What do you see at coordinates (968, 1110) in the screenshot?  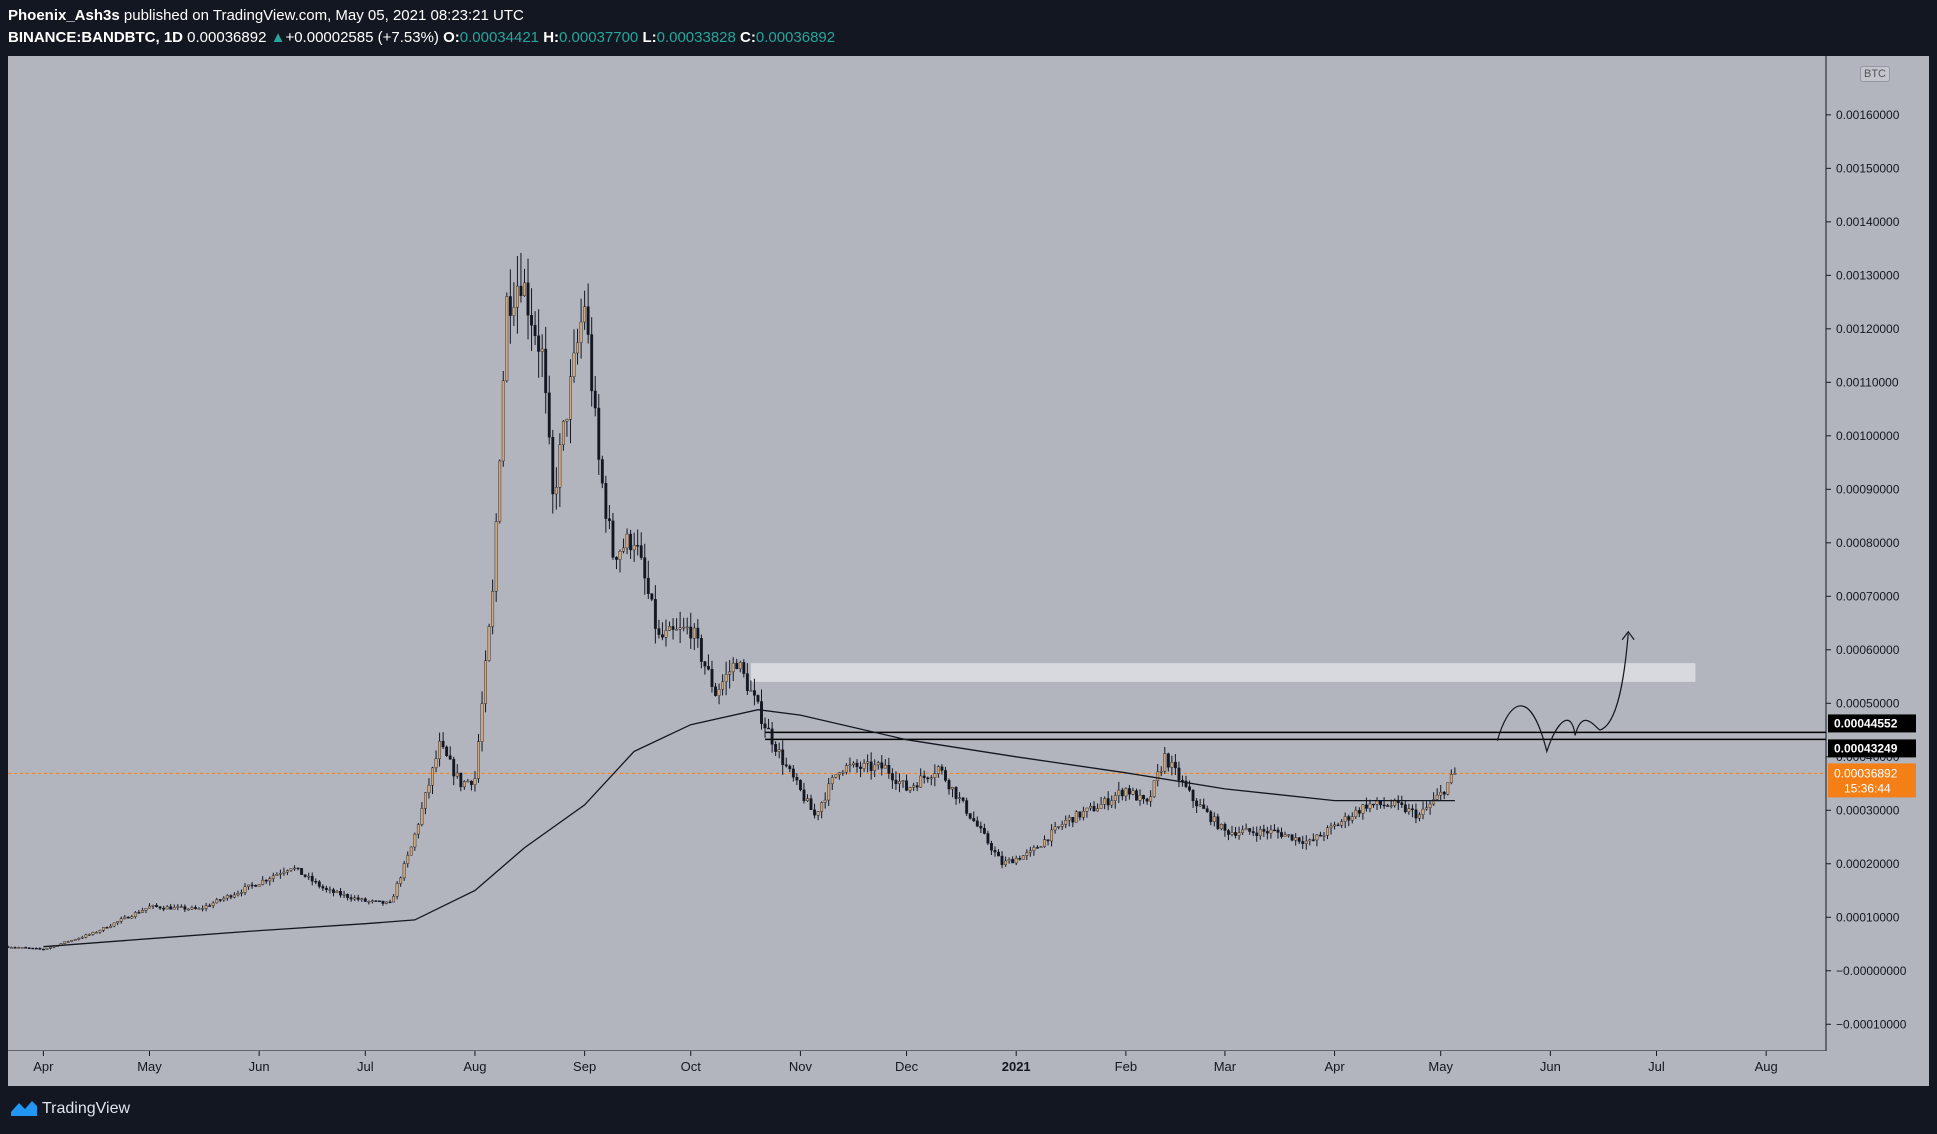 I see `footer-bar: TradingView` at bounding box center [968, 1110].